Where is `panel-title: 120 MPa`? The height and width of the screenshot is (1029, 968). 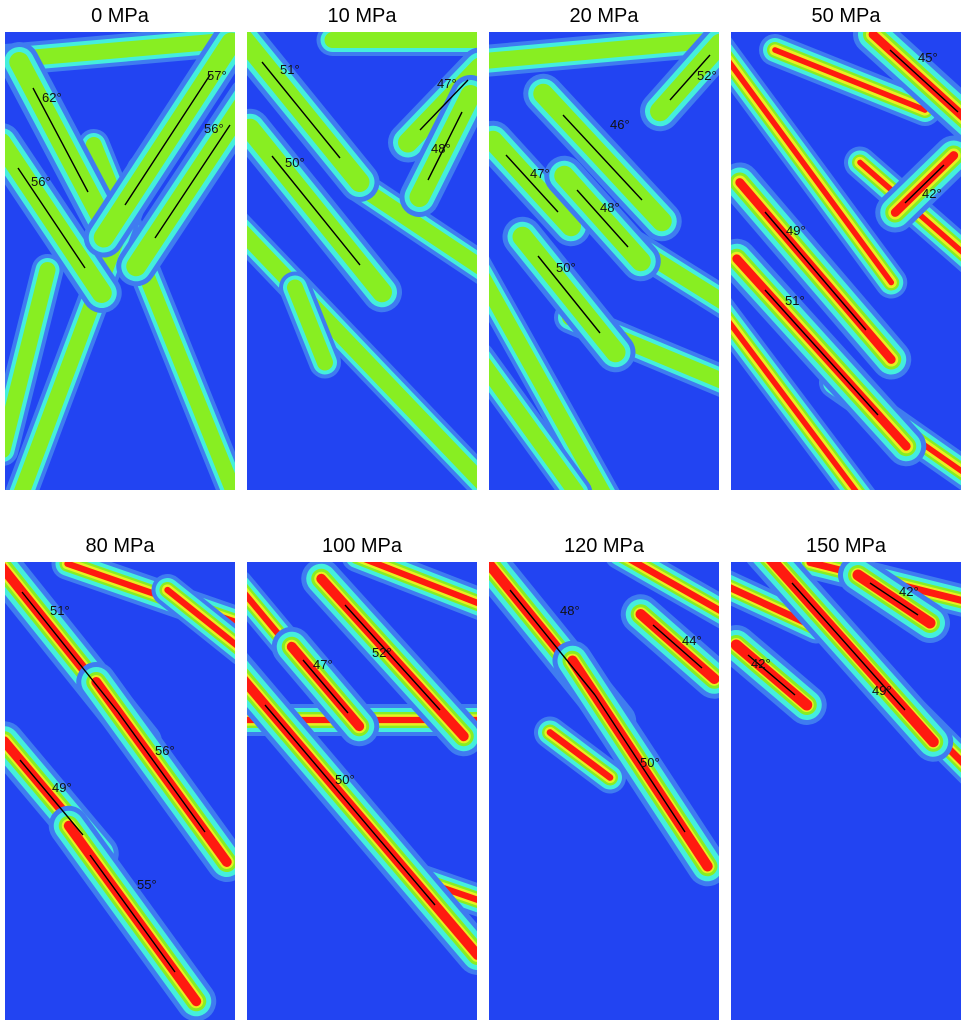
panel-title: 120 MPa is located at coordinates (604, 546).